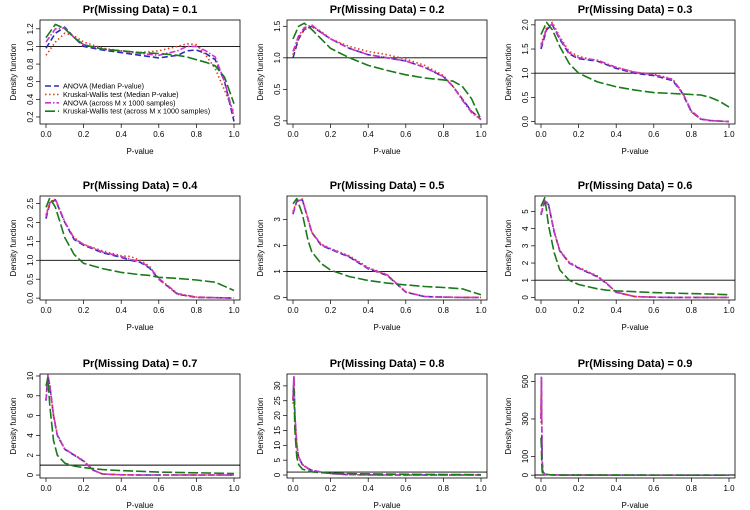  Describe the element at coordinates (525, 25) in the screenshot. I see `y-tick-label: 2.0` at that location.